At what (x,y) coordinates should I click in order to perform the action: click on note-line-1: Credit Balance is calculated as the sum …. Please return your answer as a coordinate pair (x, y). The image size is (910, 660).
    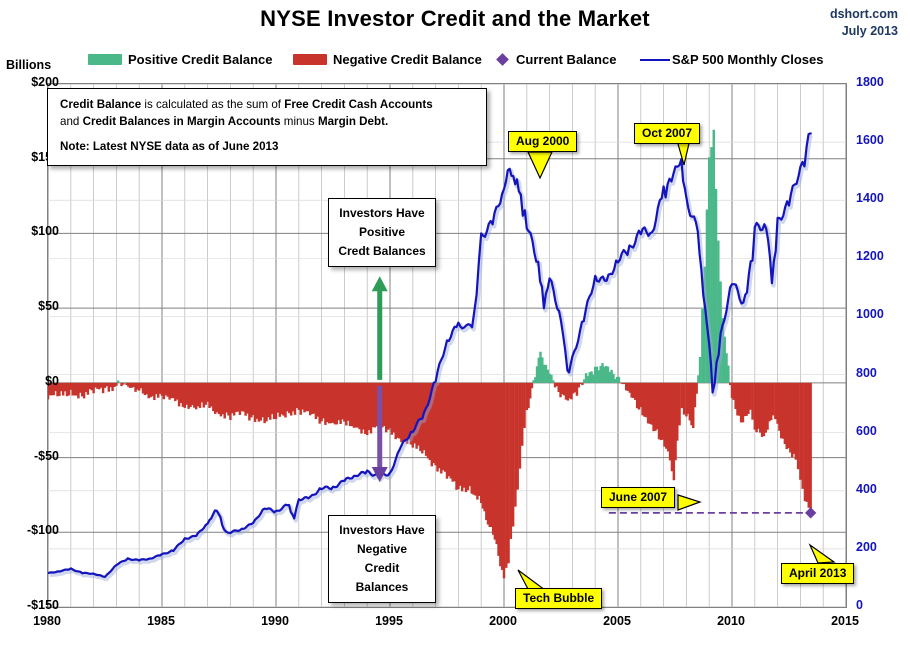
    Looking at the image, I should click on (268, 105).